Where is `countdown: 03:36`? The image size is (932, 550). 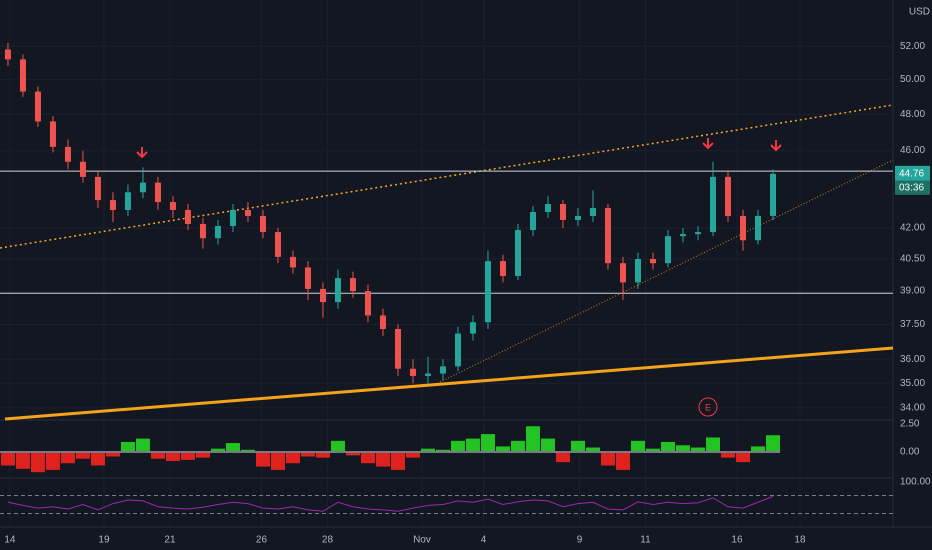
countdown: 03:36 is located at coordinates (911, 187).